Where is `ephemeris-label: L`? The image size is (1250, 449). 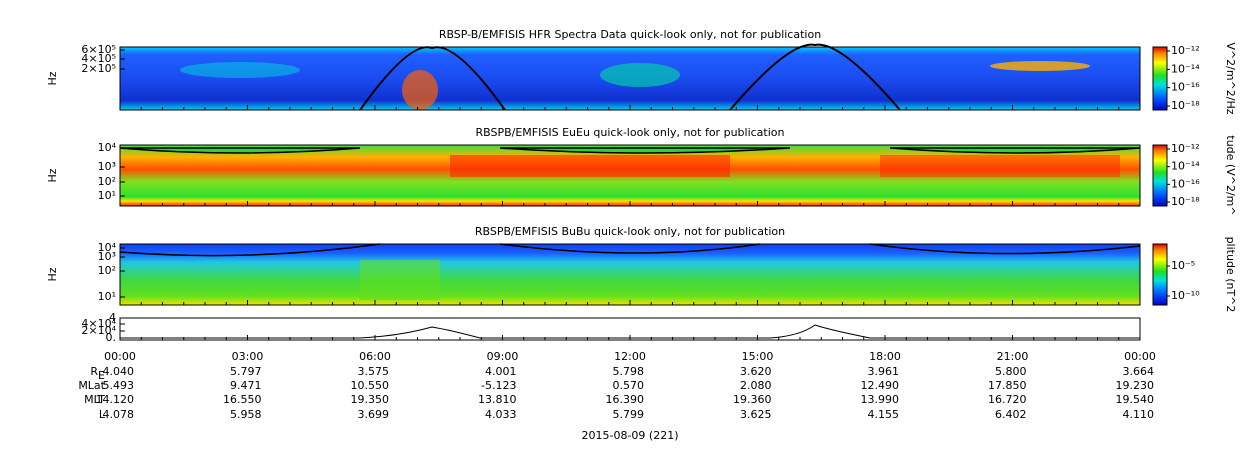
ephemeris-label: L is located at coordinates (102, 414).